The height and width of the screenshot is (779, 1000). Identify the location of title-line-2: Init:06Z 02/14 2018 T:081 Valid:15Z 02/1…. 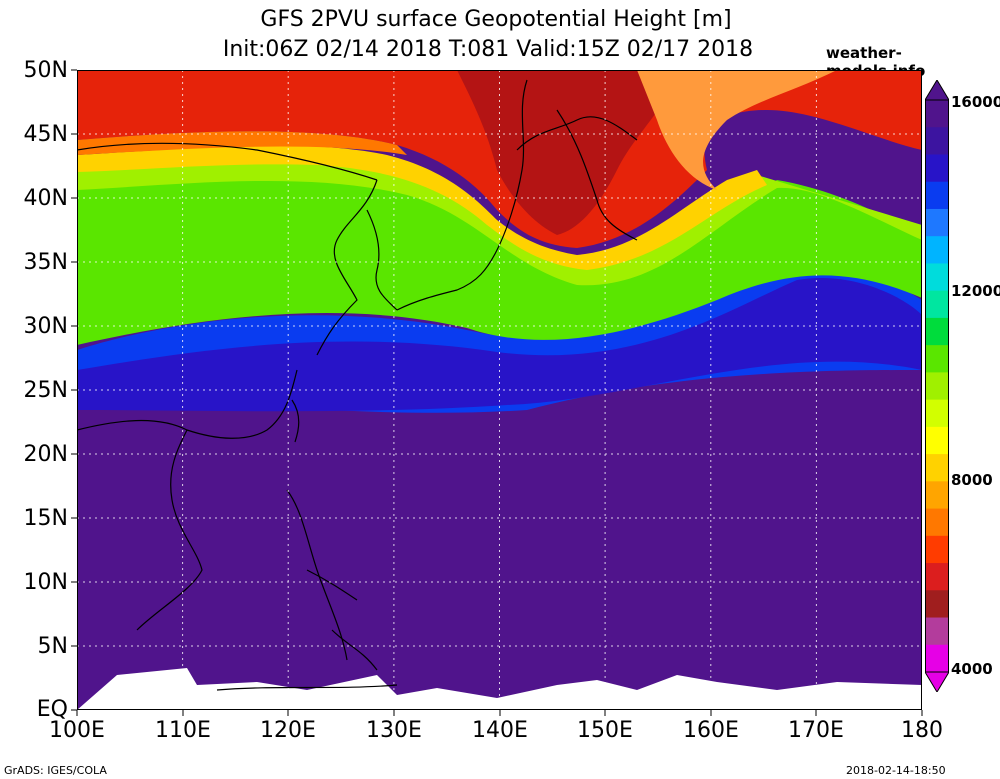
(488, 49).